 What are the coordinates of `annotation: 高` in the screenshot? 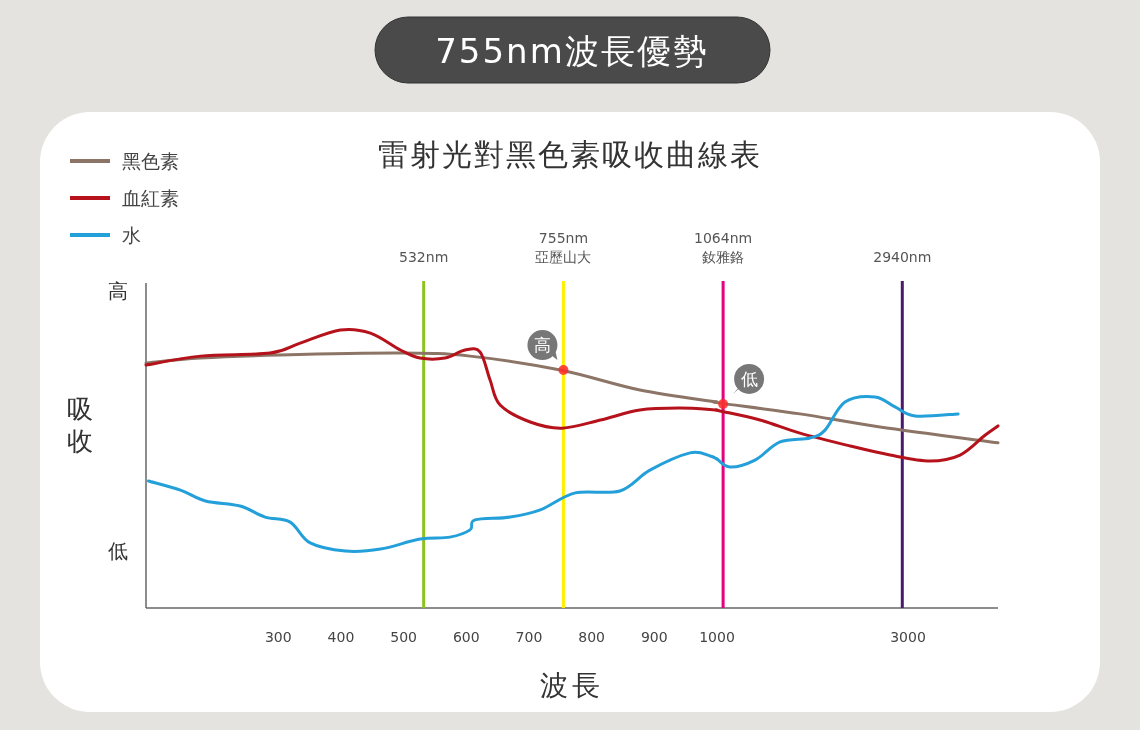 It's located at (542, 345).